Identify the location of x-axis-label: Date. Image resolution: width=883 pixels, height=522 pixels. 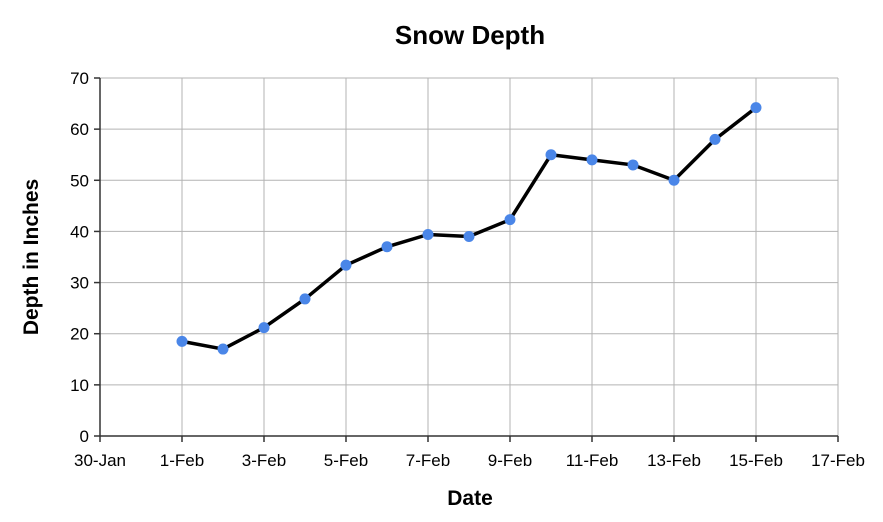
(470, 498).